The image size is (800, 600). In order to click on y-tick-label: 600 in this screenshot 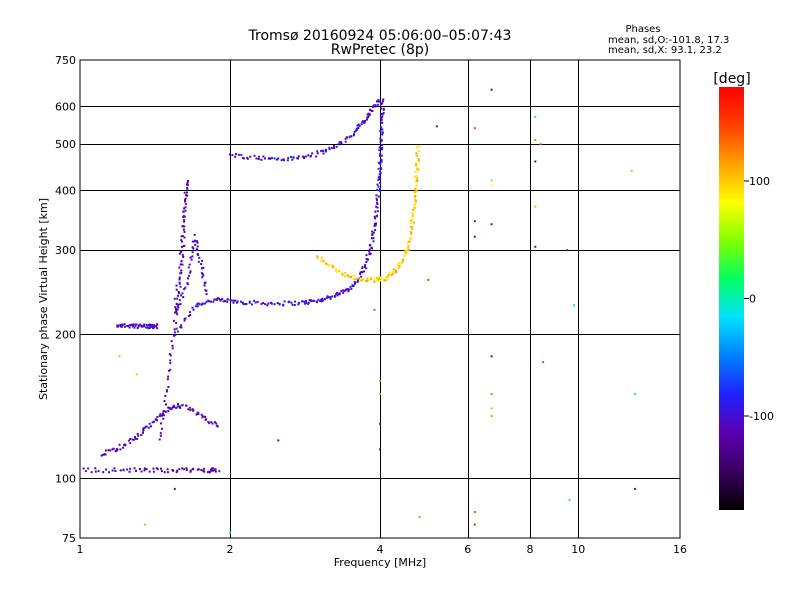, I will do `click(65, 106)`.